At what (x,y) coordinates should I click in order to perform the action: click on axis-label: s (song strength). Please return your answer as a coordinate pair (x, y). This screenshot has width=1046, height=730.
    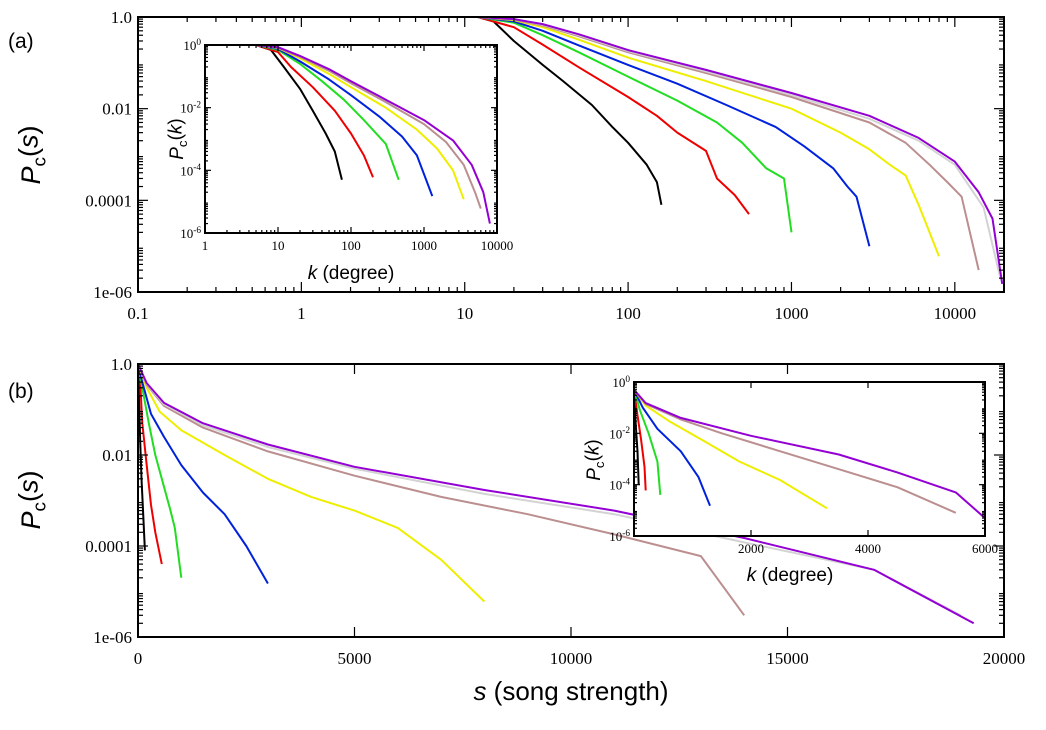
    Looking at the image, I should click on (570, 691).